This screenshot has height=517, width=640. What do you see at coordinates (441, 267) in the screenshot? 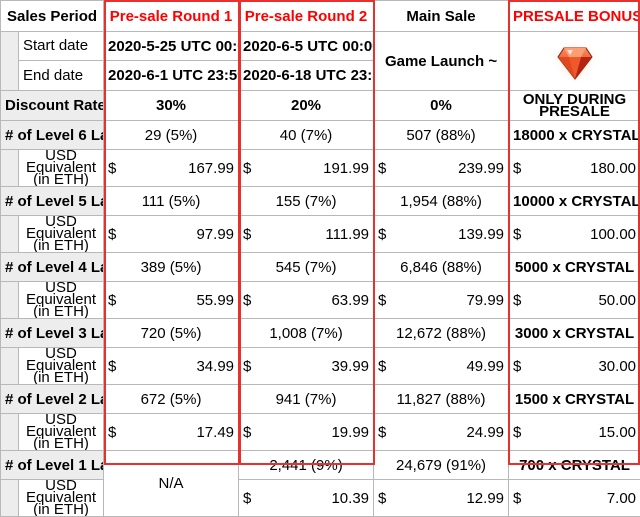
I see `main-sale-count: 6,846 (88%)` at bounding box center [441, 267].